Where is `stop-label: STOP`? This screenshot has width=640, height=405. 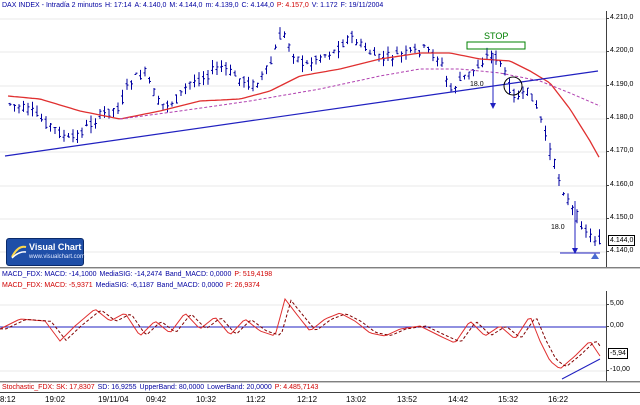
stop-label: STOP is located at coordinates (496, 36).